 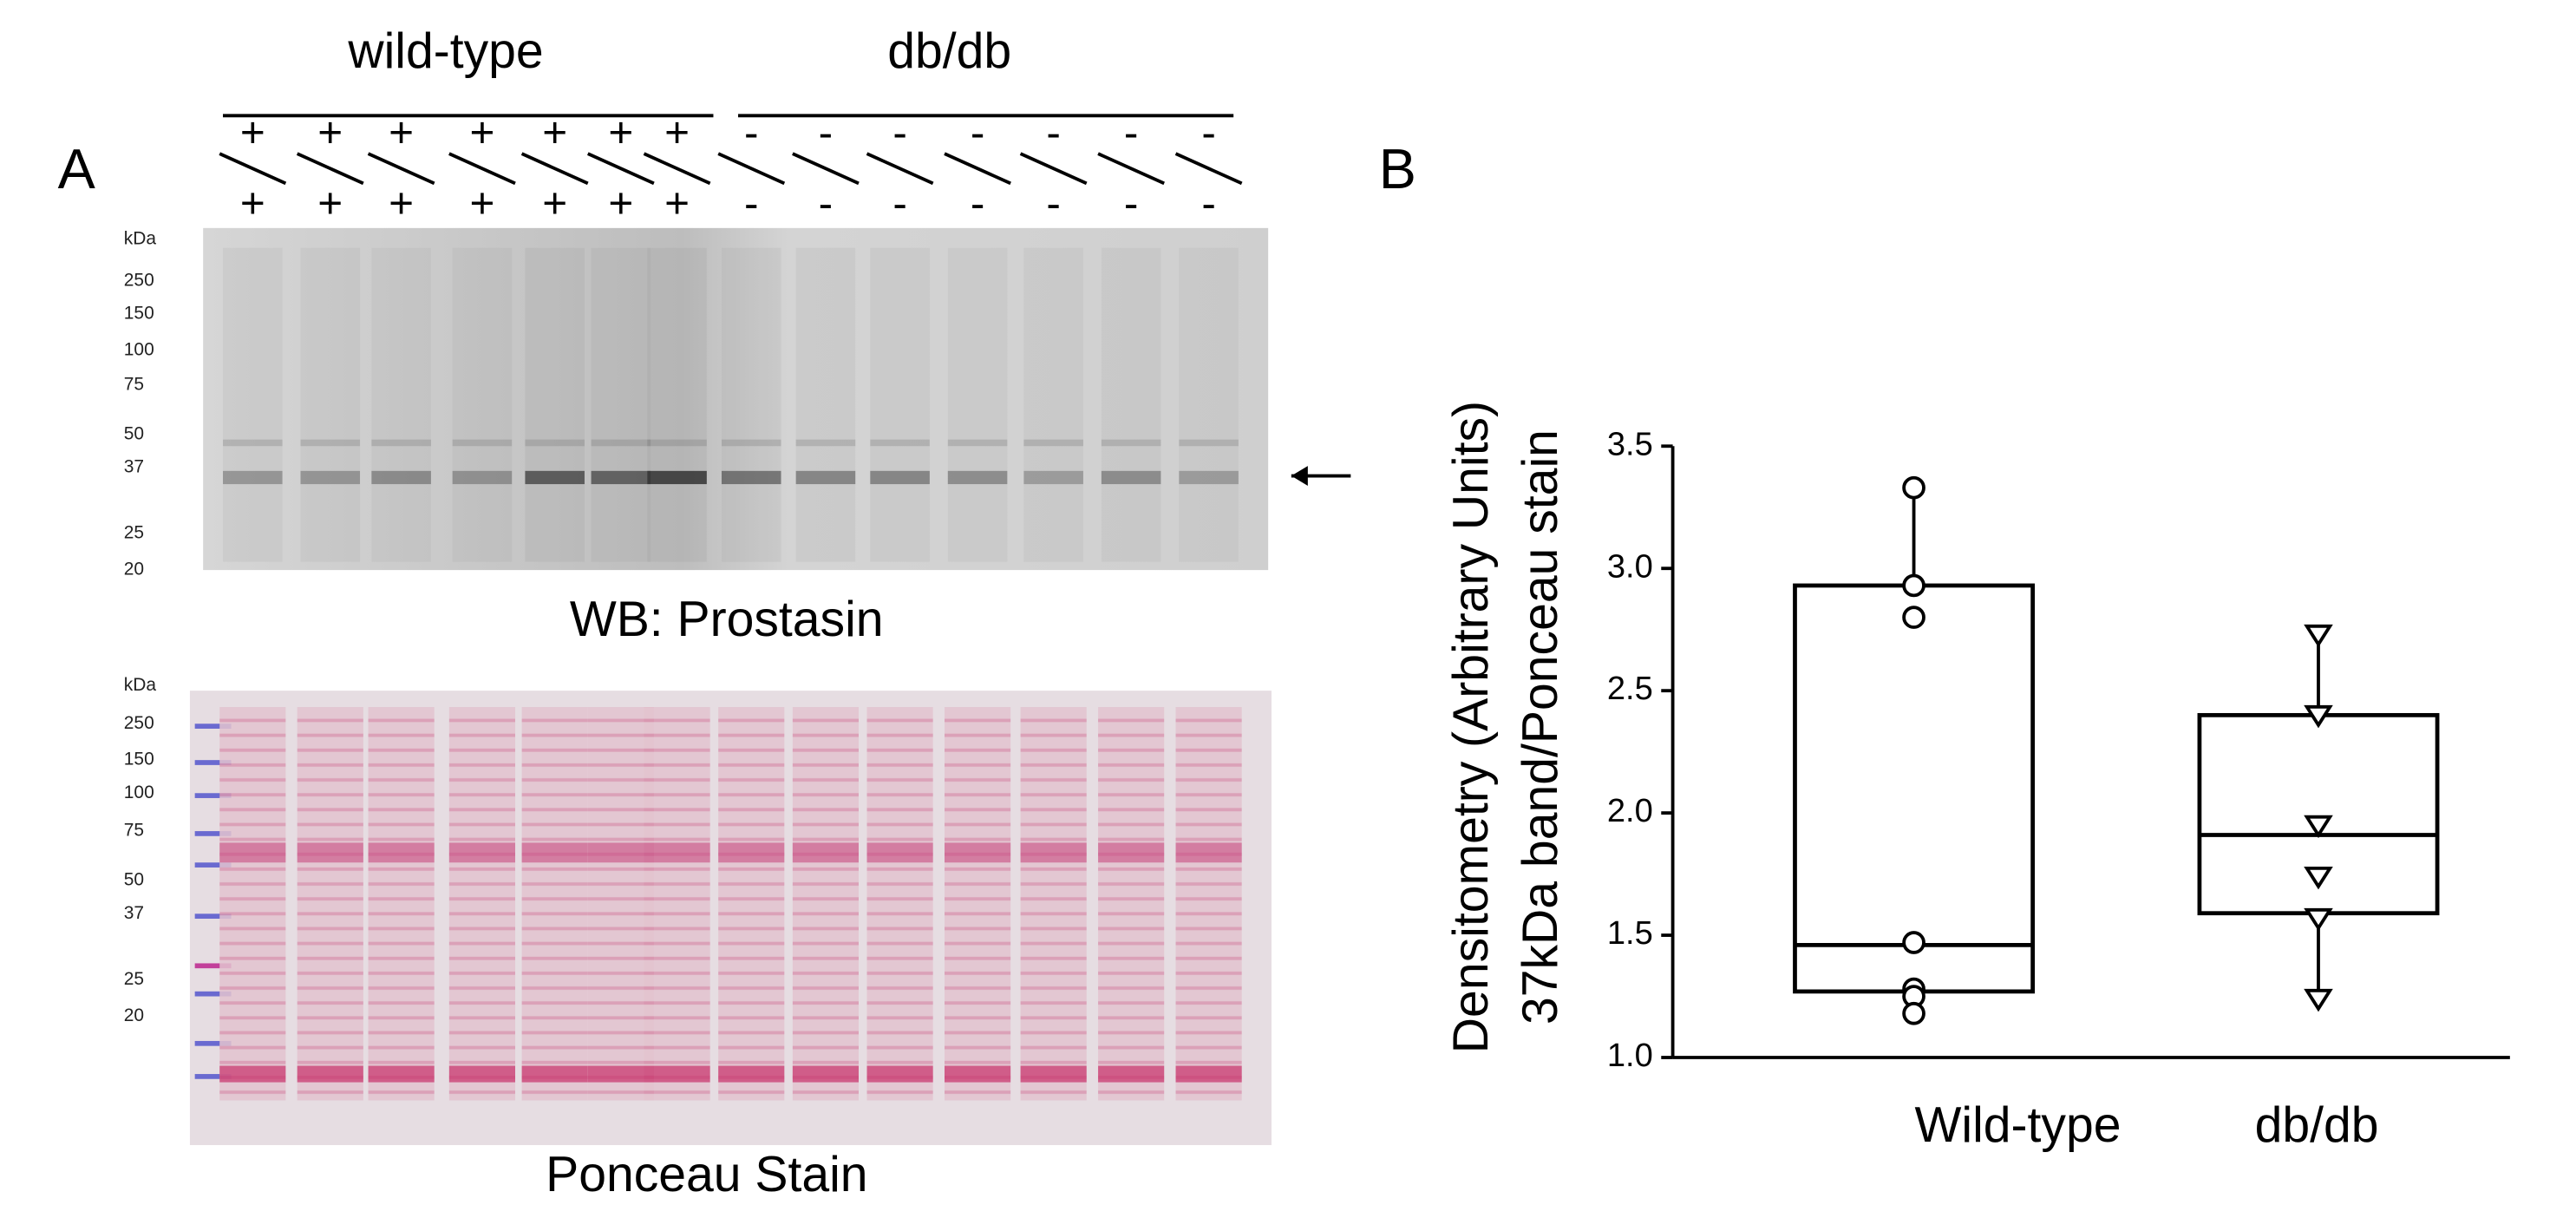 What do you see at coordinates (1540, 727) in the screenshot?
I see `y-axis-label: 37kDa band/Ponceau stain` at bounding box center [1540, 727].